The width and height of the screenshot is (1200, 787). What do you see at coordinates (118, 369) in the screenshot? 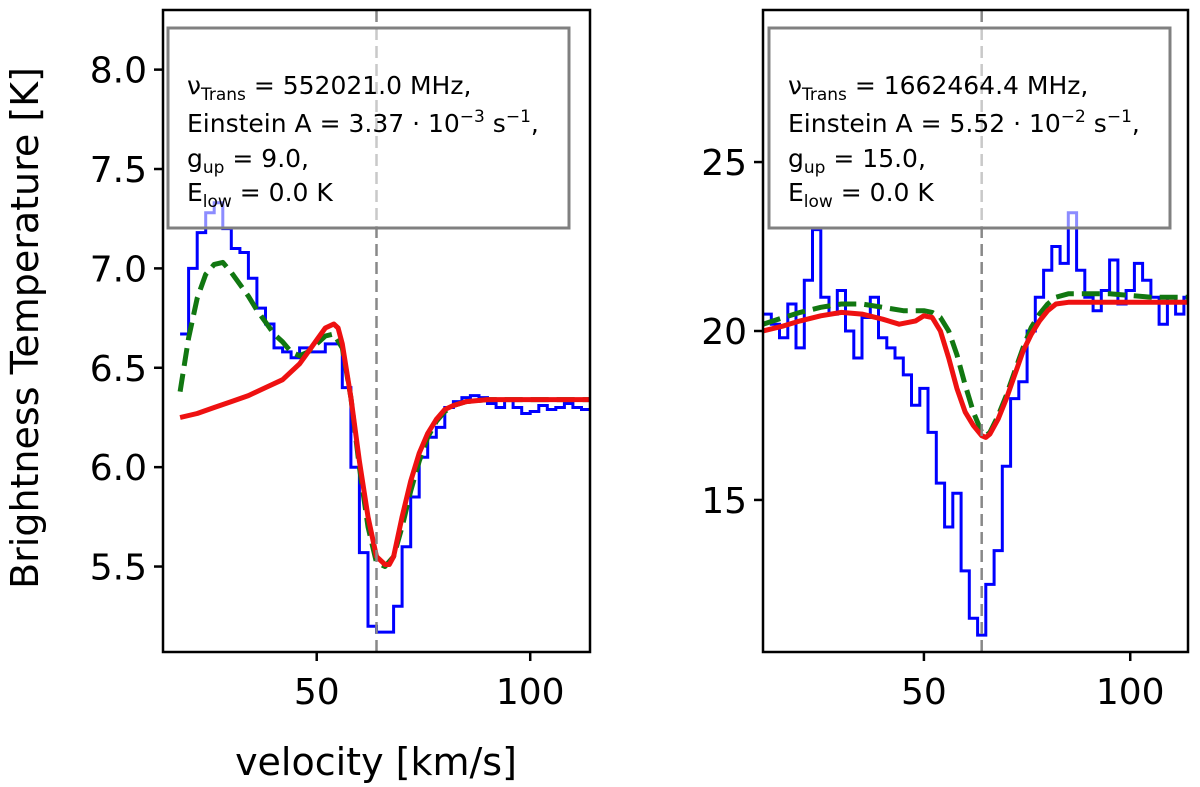
I see `y-tick-label: 6.5` at bounding box center [118, 369].